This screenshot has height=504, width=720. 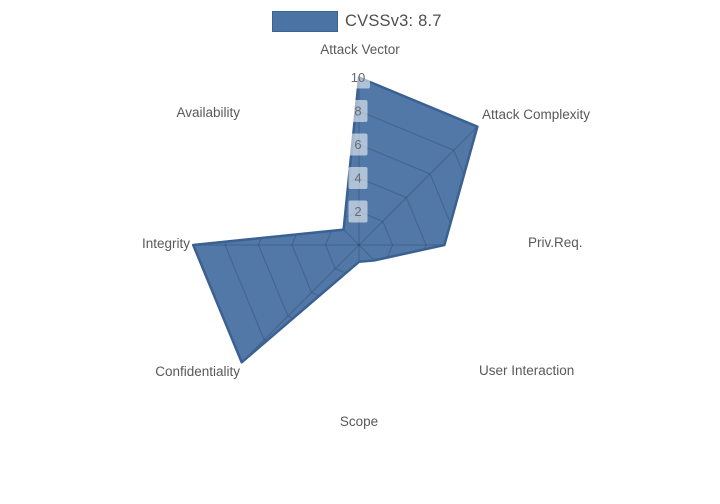 I want to click on axis-label-attack-vector: Attack Vector, so click(x=360, y=49).